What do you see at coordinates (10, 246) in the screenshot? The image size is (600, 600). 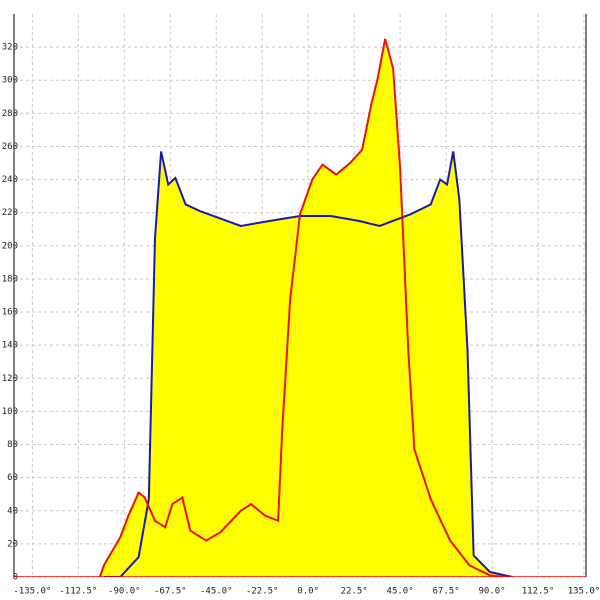 I see `y-tick-label: 200` at bounding box center [10, 246].